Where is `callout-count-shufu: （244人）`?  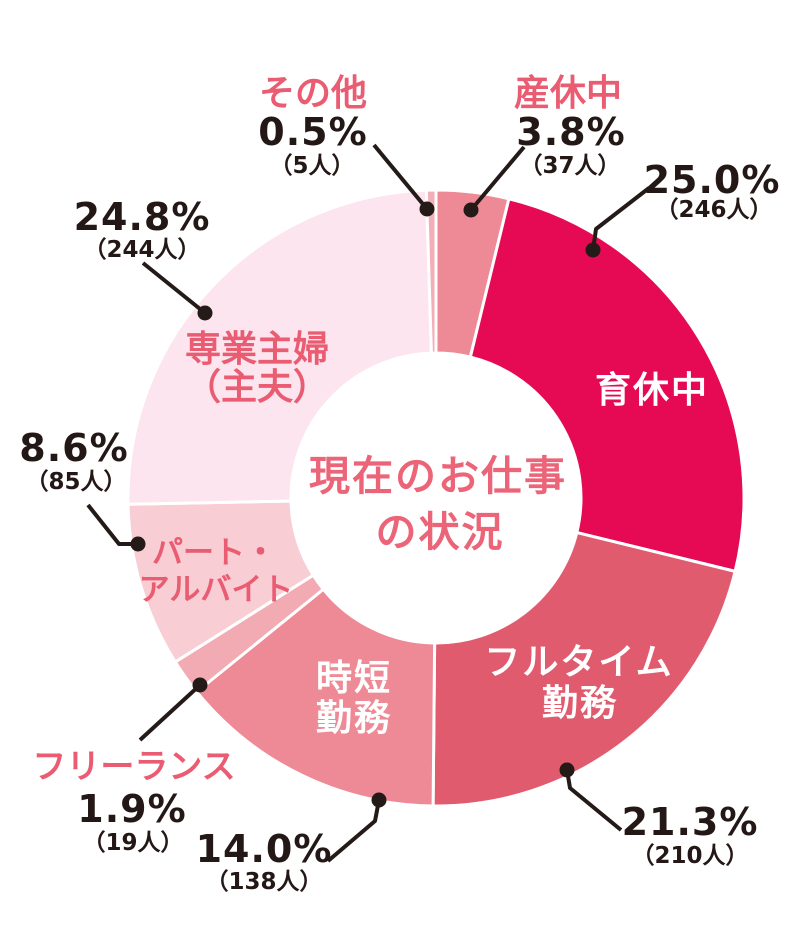 callout-count-shufu: （244人） is located at coordinates (142, 250).